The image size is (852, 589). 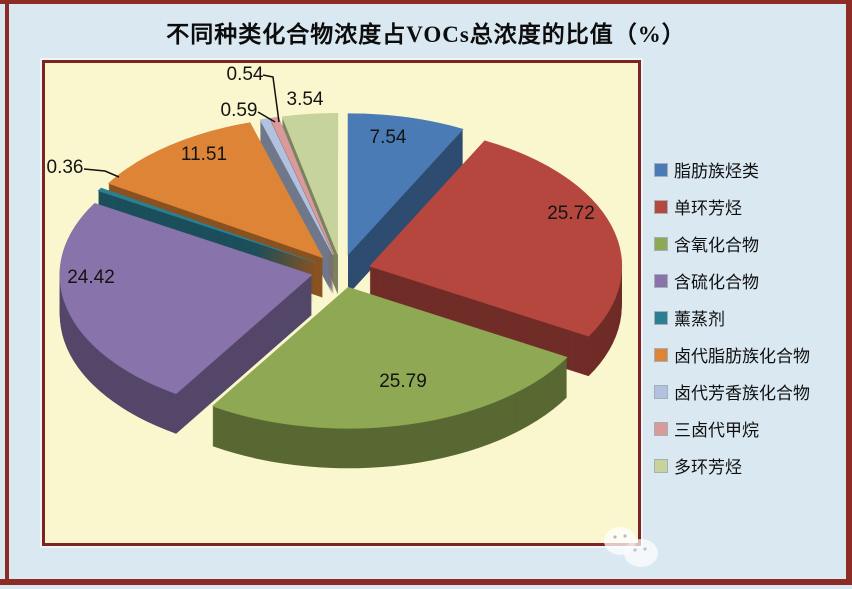 I want to click on legend-item: 含氧化合物, so click(x=732, y=243).